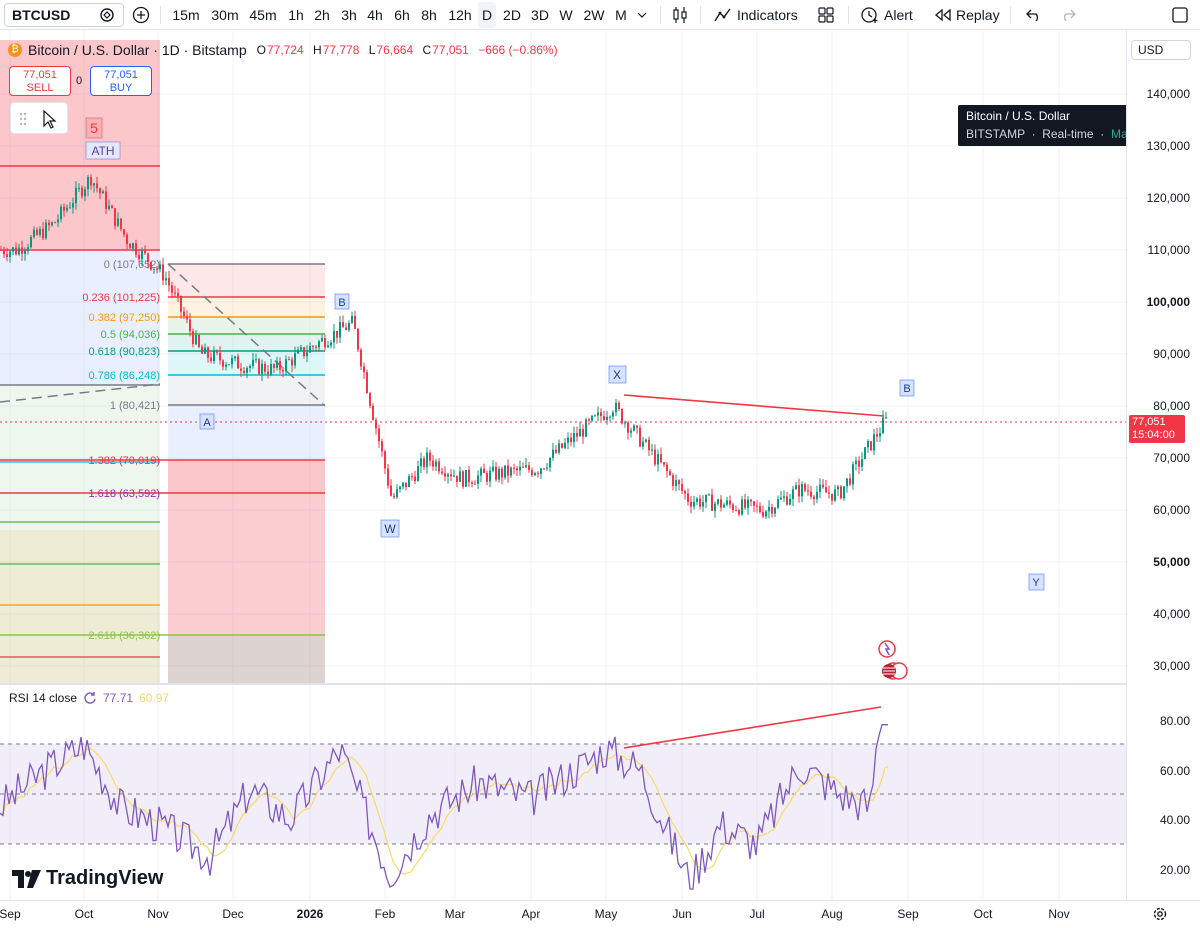 This screenshot has height=928, width=1200. I want to click on refresh-icon, so click(90, 698).